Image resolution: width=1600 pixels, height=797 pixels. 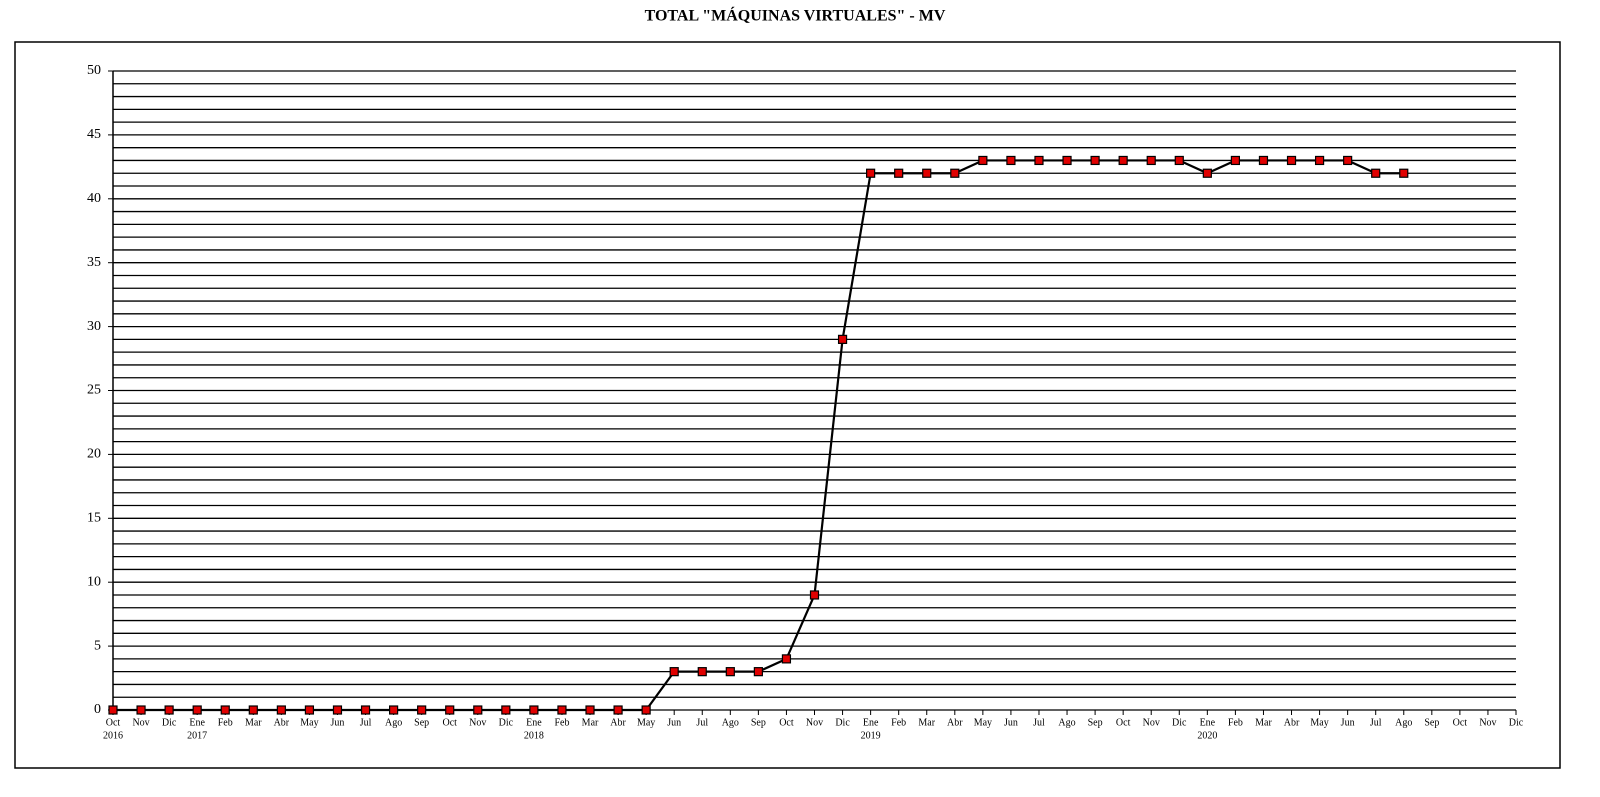 I want to click on year-label: 2020, so click(x=1207, y=735).